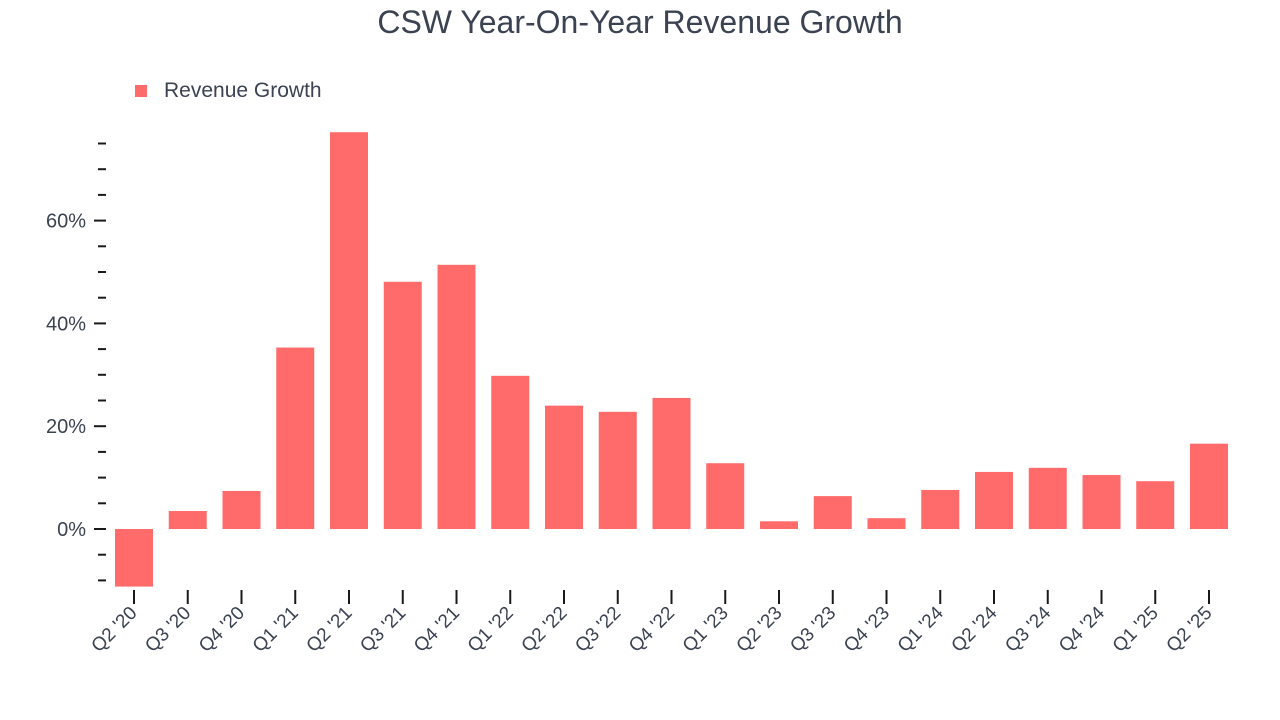 The height and width of the screenshot is (720, 1280). Describe the element at coordinates (1082, 629) in the screenshot. I see `x-tick-label: Q4 '24` at that location.